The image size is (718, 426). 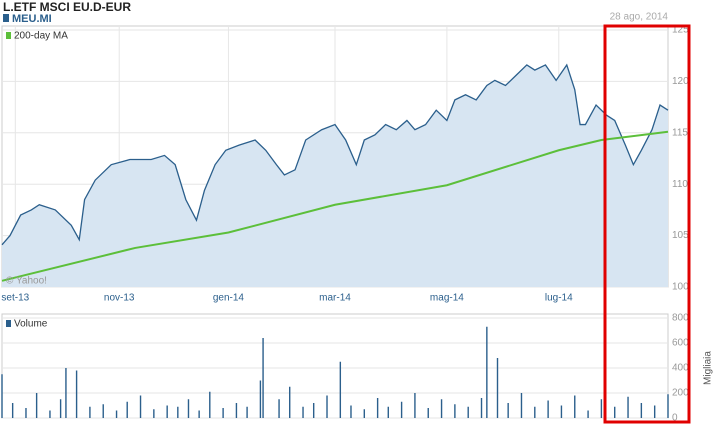 I want to click on legend-label: Volume, so click(x=31, y=324).